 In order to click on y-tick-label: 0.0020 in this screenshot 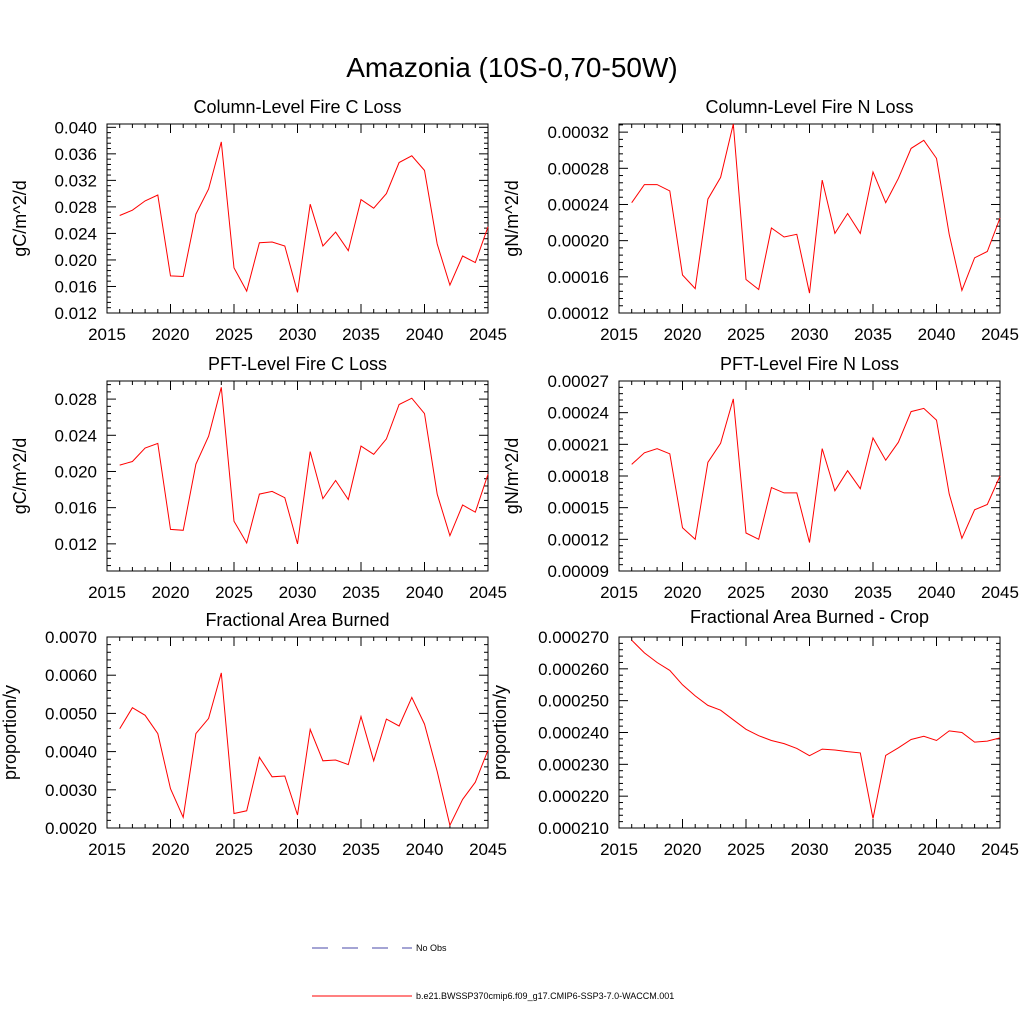, I will do `click(71, 828)`.